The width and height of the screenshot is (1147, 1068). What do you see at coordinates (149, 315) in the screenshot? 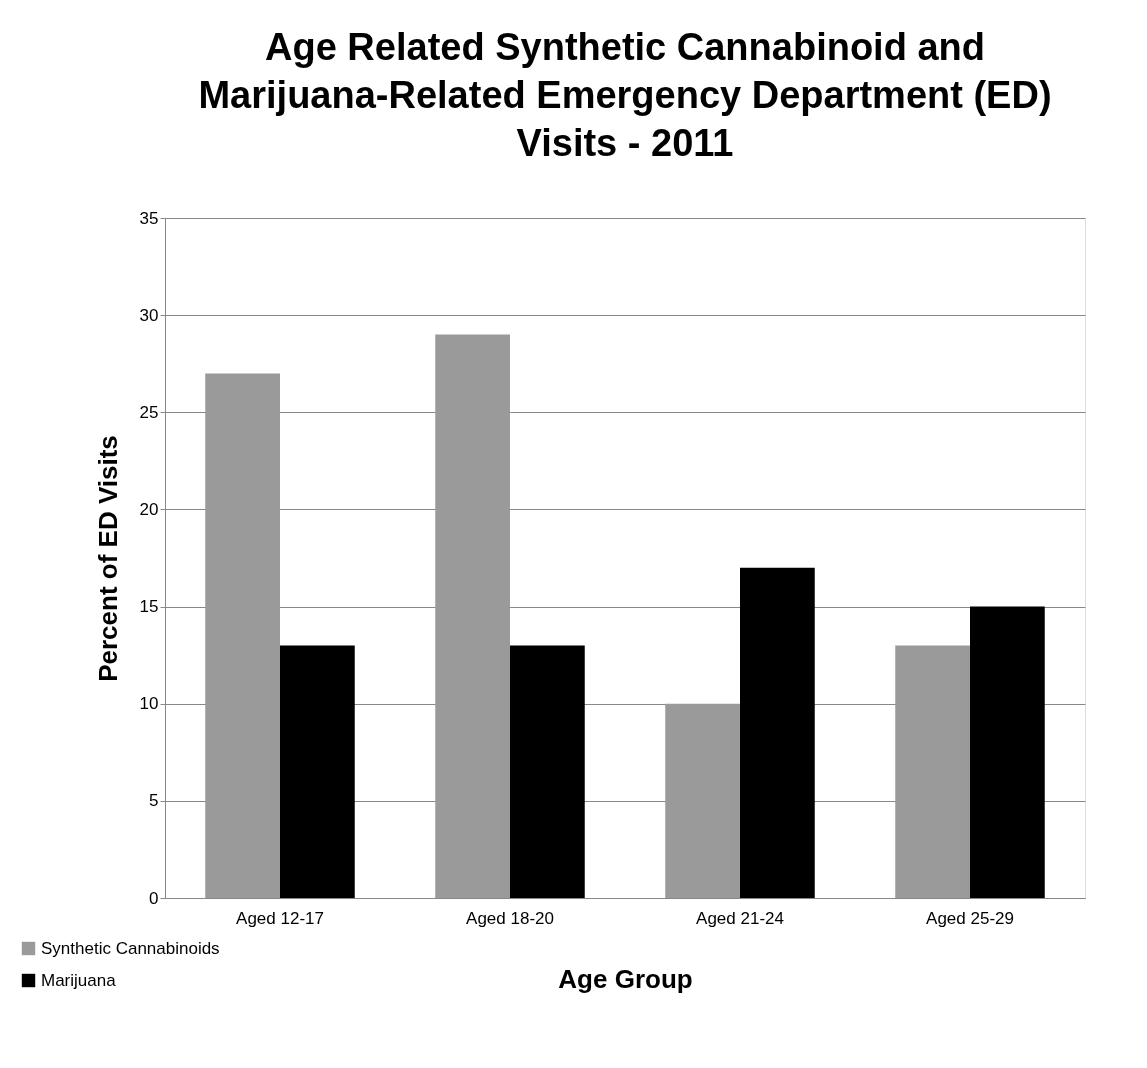
I see `y-tick-label: 30` at bounding box center [149, 315].